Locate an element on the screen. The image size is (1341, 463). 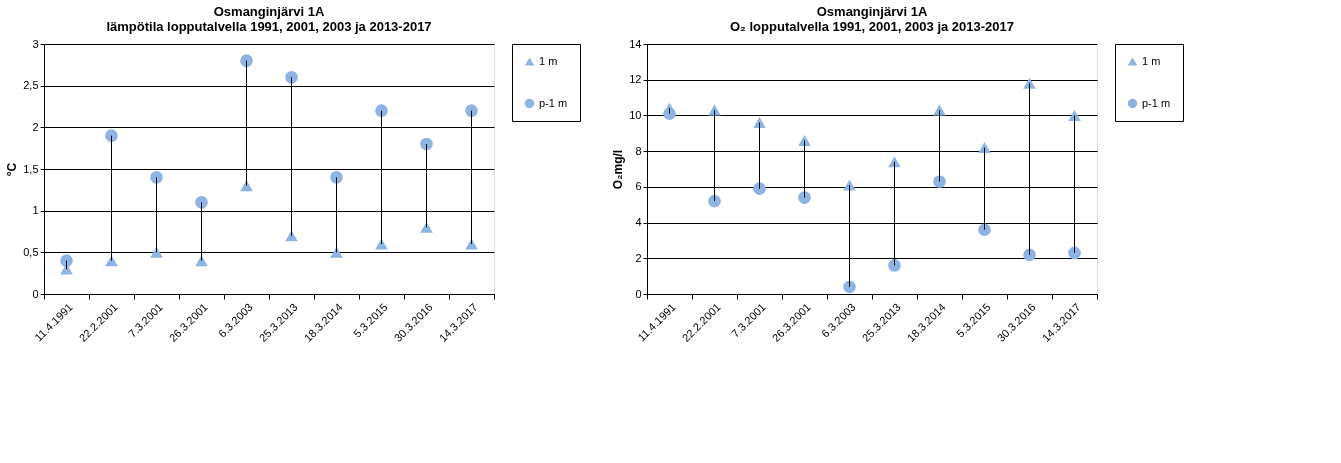
y-tick-label: 4 is located at coordinates (638, 222).